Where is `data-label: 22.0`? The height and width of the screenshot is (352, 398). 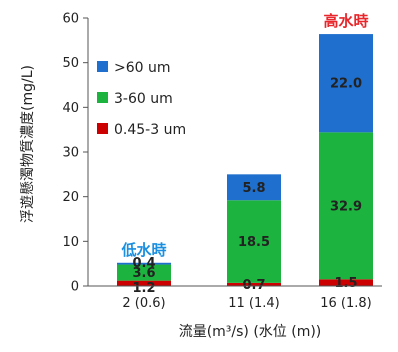
data-label: 22.0 is located at coordinates (346, 84).